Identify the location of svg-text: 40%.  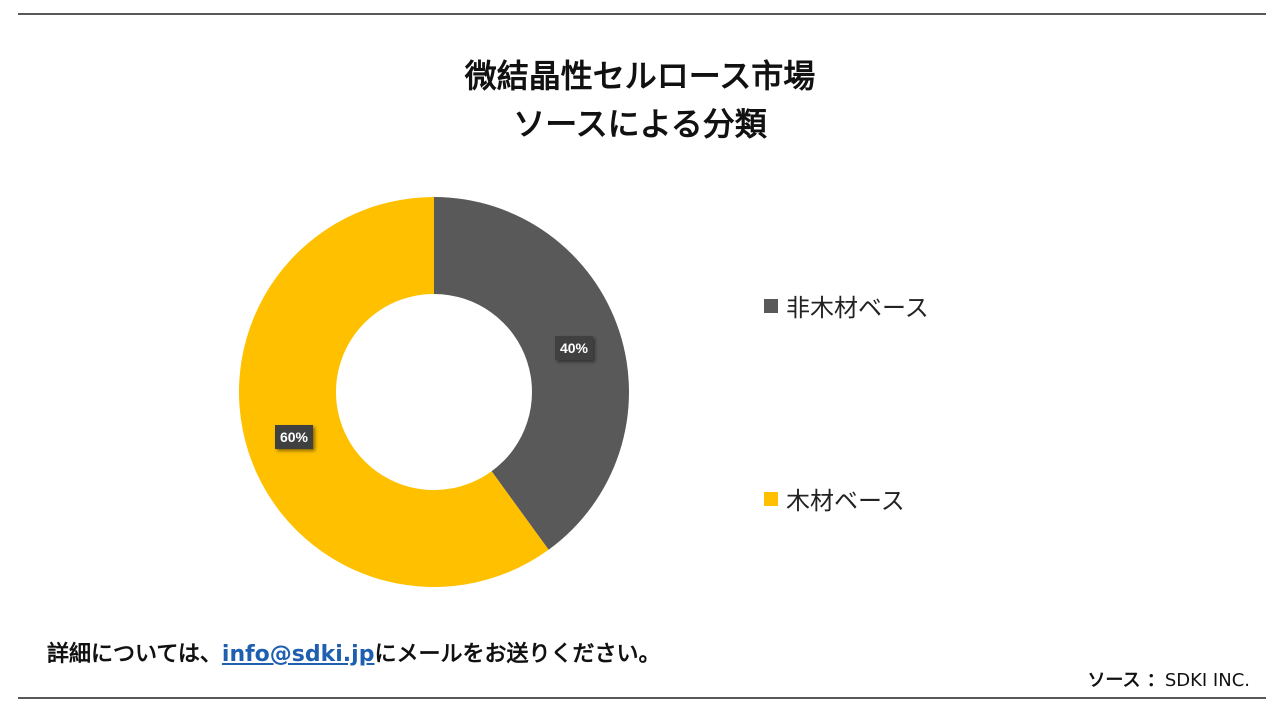
(574, 348).